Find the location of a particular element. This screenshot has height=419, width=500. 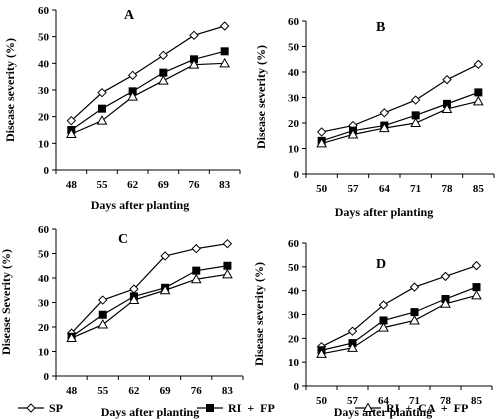

x-tick-label: 78 is located at coordinates (448, 189).